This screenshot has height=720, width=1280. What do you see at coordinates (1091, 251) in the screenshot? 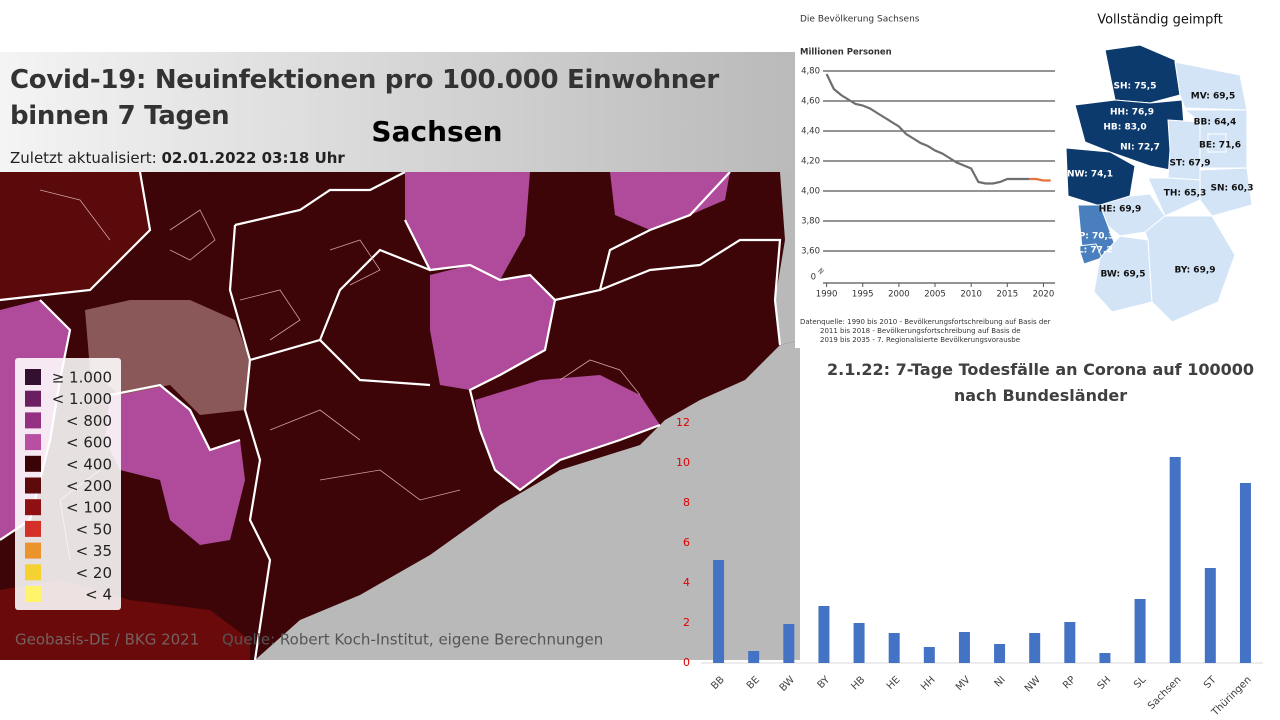
I see `state-label: SL: 77,2` at bounding box center [1091, 251].